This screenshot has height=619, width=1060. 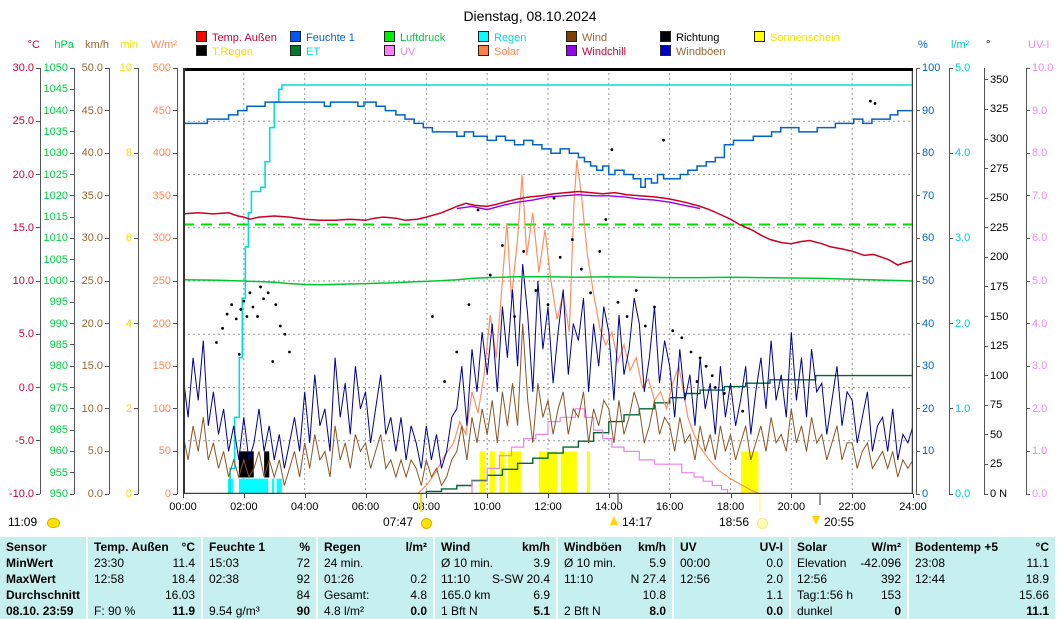 I want to click on table-row-label: Durchschnitt, so click(x=43, y=595).